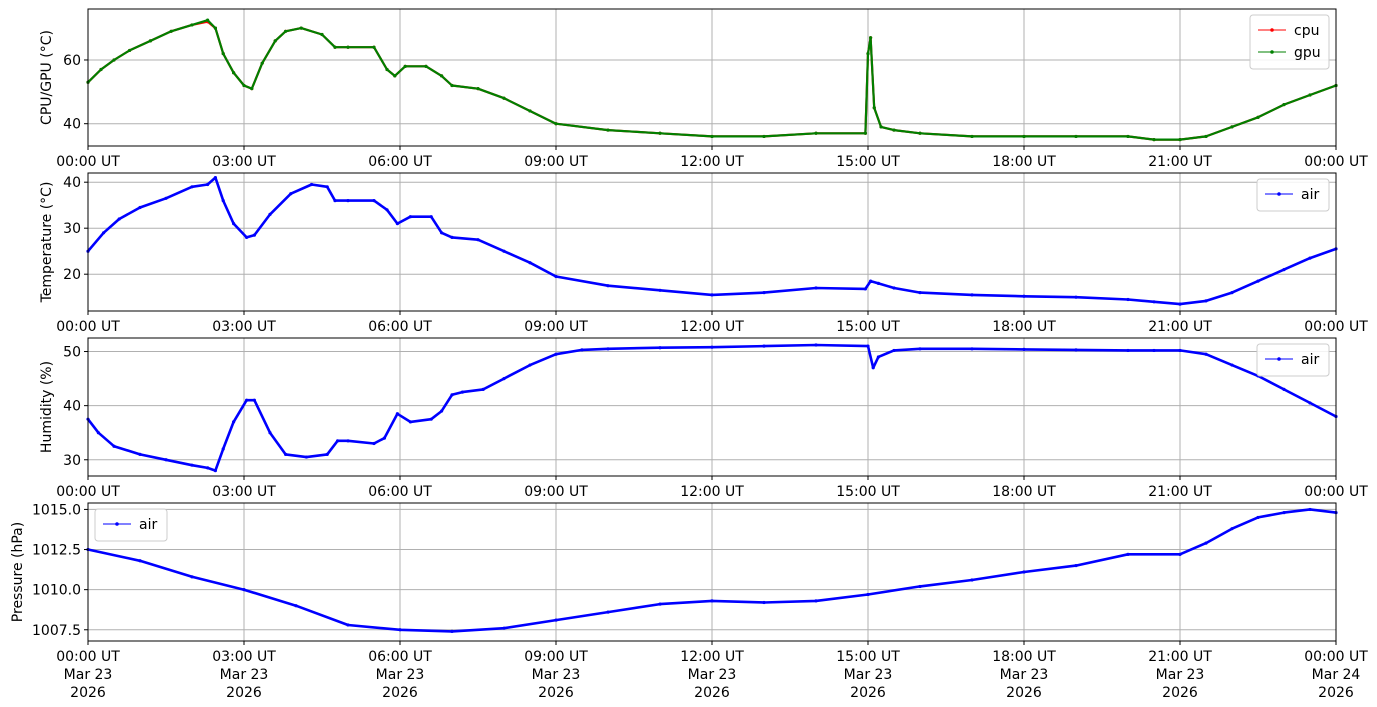 The width and height of the screenshot is (1377, 707). Describe the element at coordinates (72, 61) in the screenshot. I see `y-tick-label: 60` at that location.